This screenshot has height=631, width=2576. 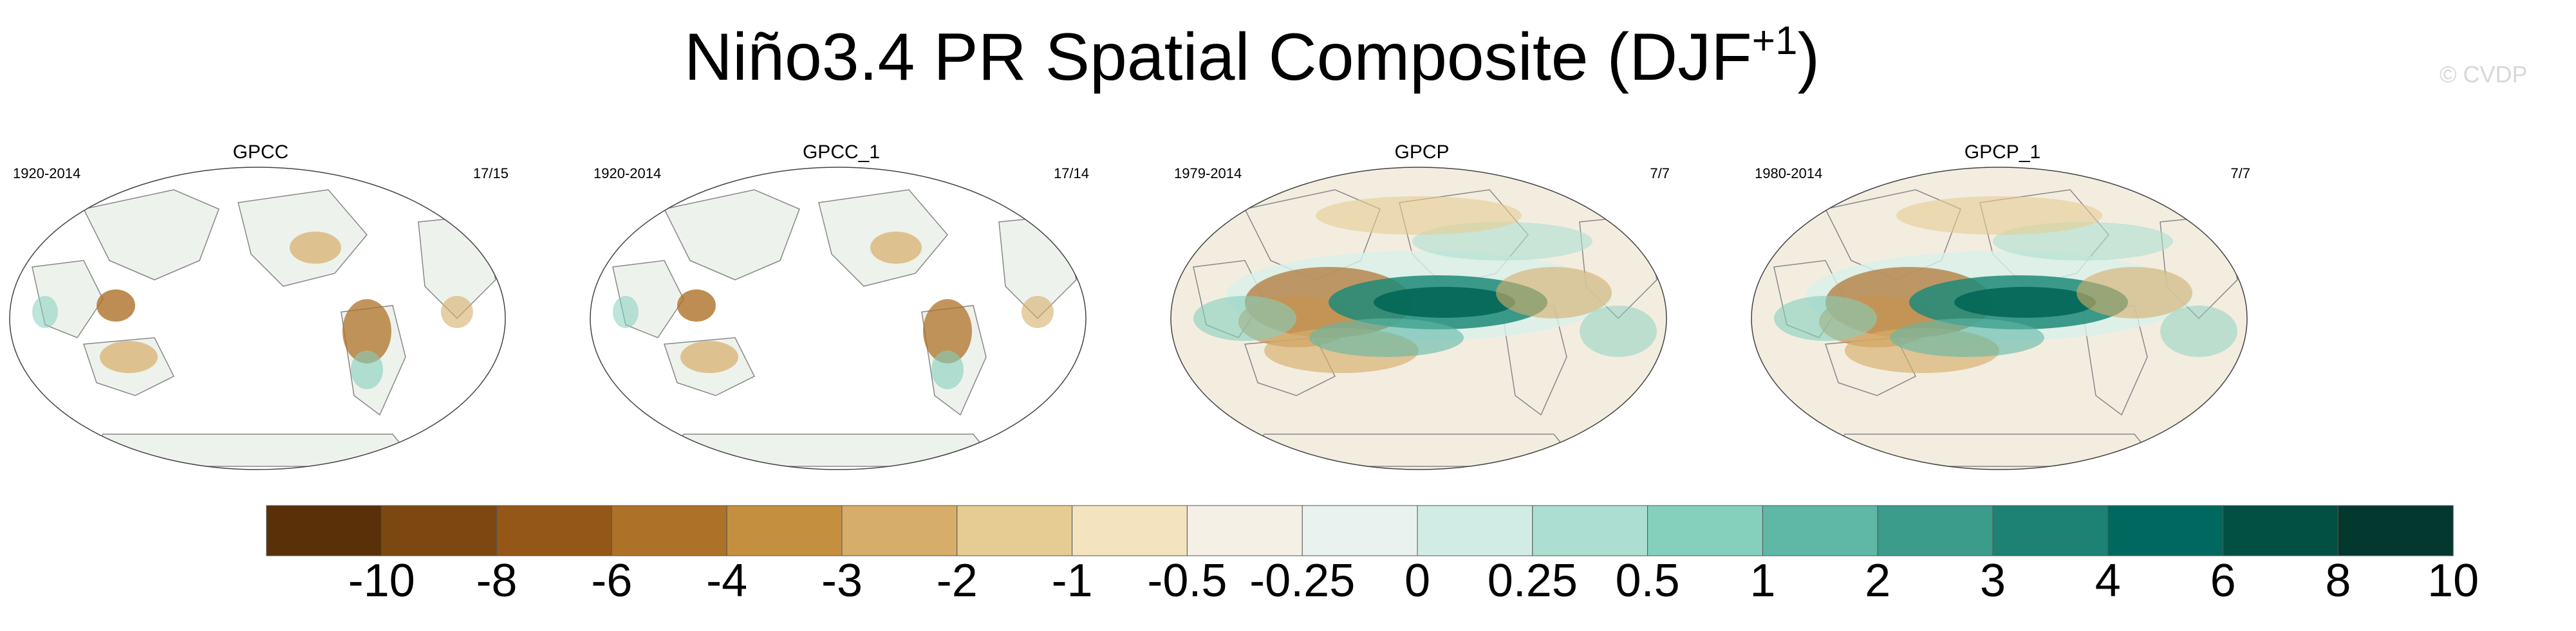 I want to click on colorbar-tick-label: -2, so click(x=957, y=581).